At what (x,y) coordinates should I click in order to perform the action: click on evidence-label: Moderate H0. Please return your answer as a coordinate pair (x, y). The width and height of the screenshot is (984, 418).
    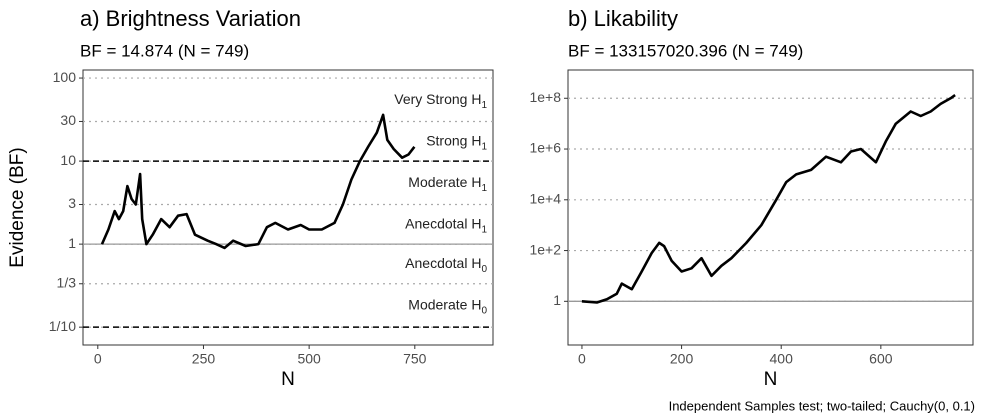
    Looking at the image, I should click on (447, 306).